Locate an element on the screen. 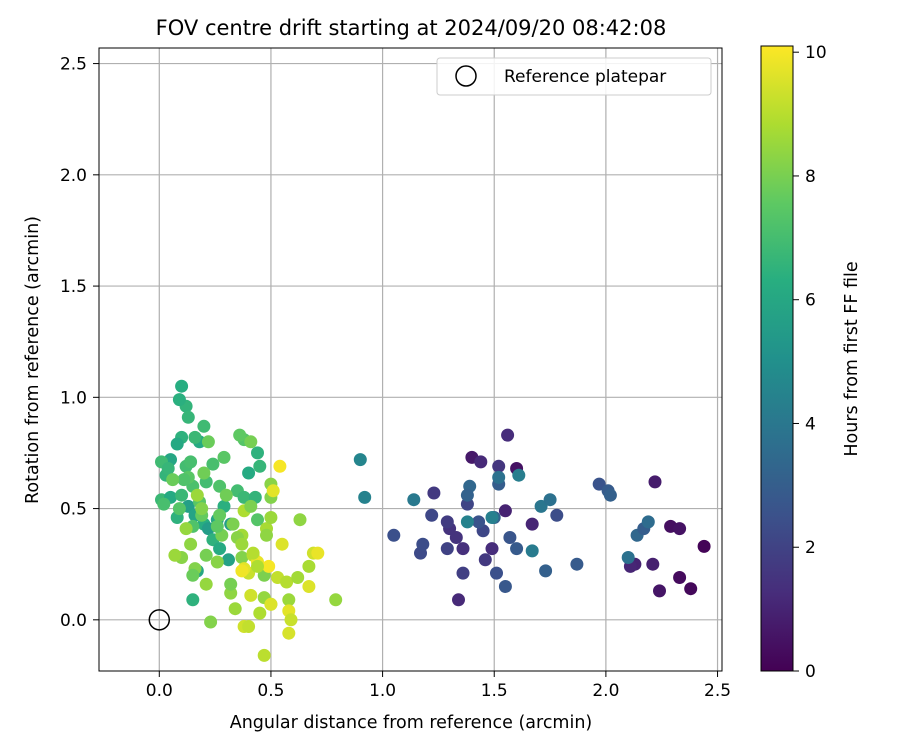  colorbar-tick-label: 0 is located at coordinates (810, 672).